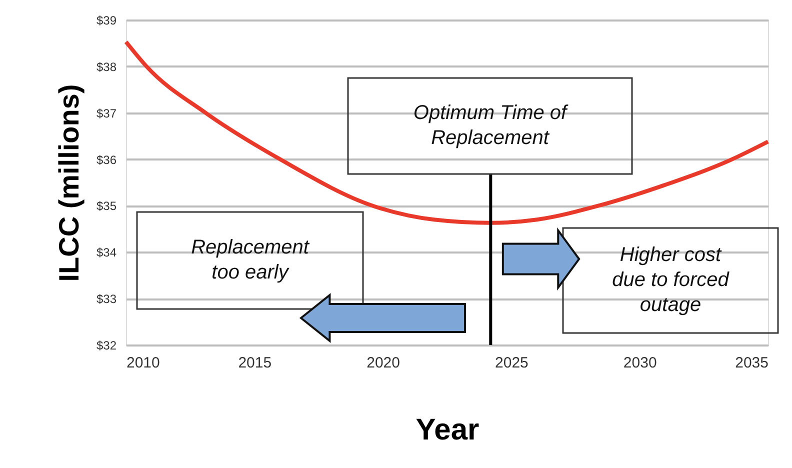  Describe the element at coordinates (106, 299) in the screenshot. I see `y-tick-label: $33` at that location.